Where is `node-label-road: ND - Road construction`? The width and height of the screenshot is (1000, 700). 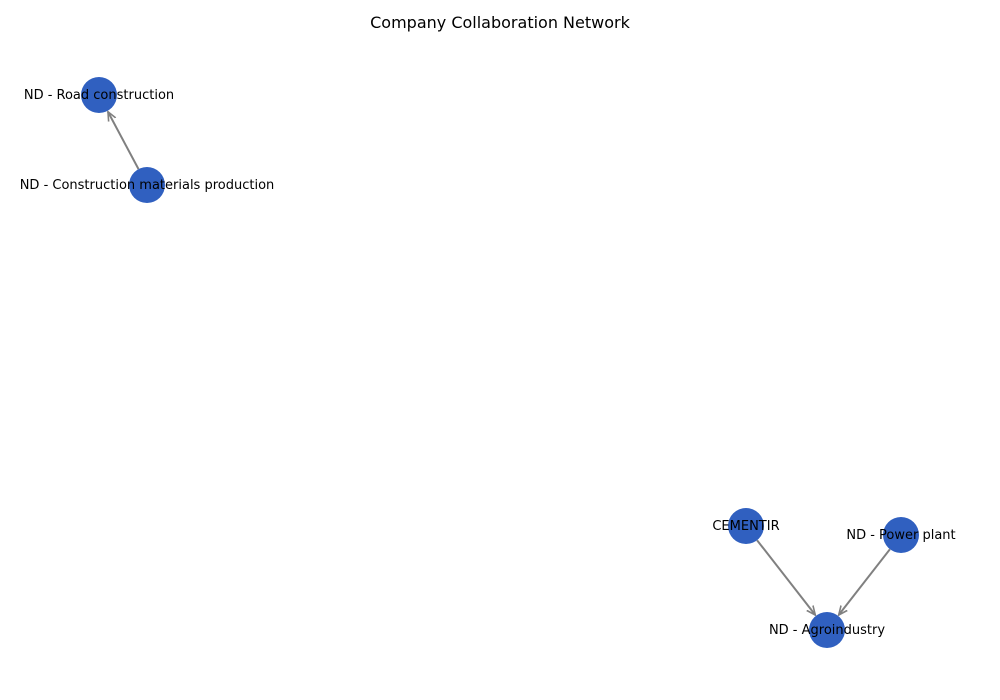 node-label-road: ND - Road construction is located at coordinates (99, 95).